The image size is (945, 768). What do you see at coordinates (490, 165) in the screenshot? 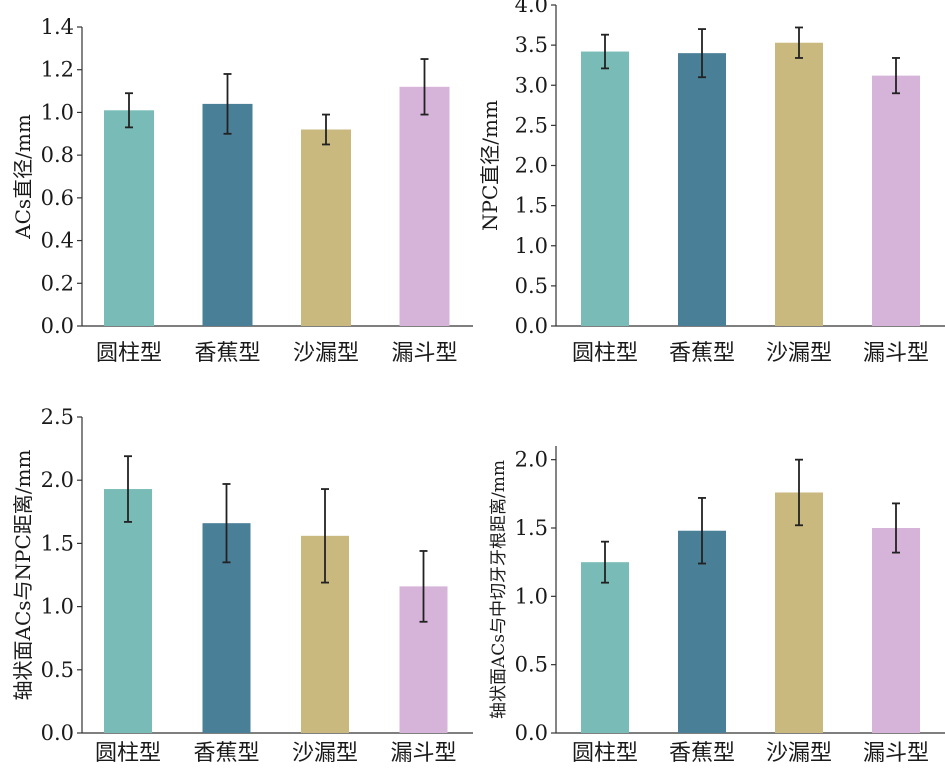
I see `y-axis-title: NPC直径/mm` at bounding box center [490, 165].